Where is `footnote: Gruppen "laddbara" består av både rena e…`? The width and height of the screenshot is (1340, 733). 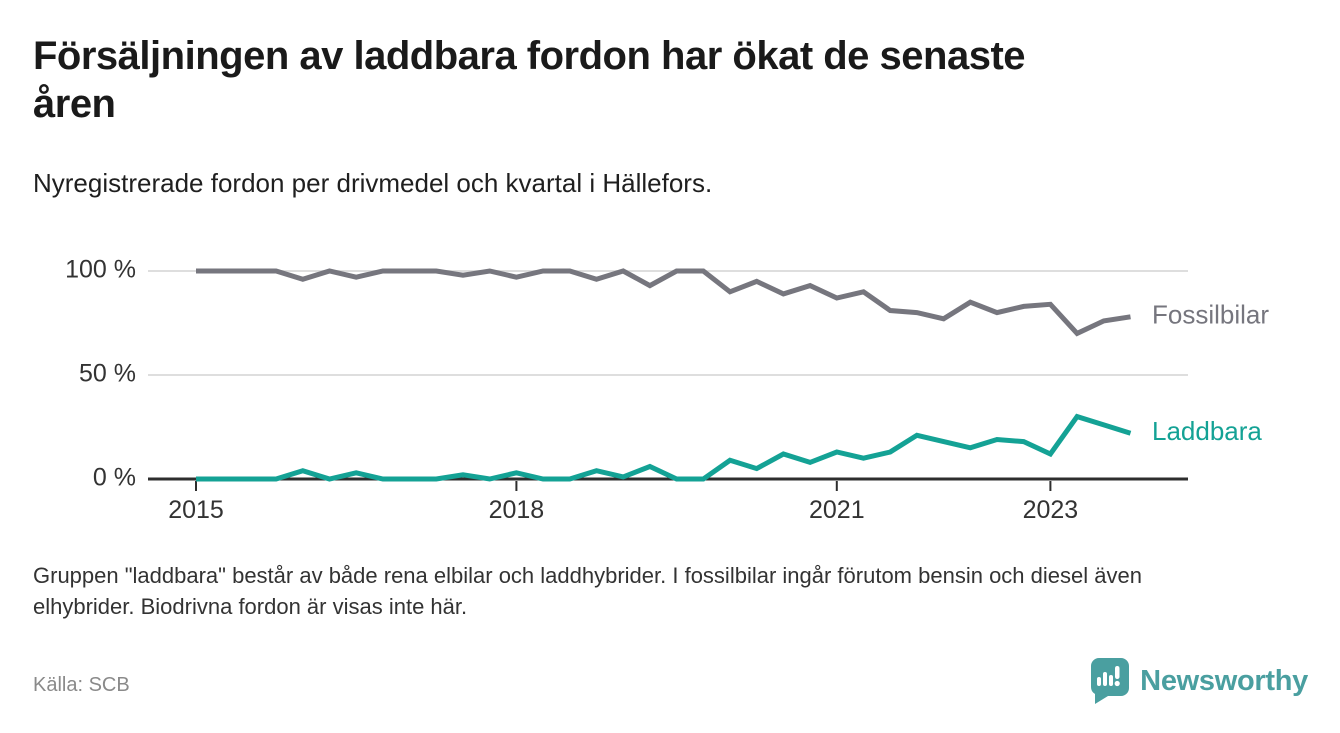
footnote: Gruppen "laddbara" består av både rena e… is located at coordinates (587, 591).